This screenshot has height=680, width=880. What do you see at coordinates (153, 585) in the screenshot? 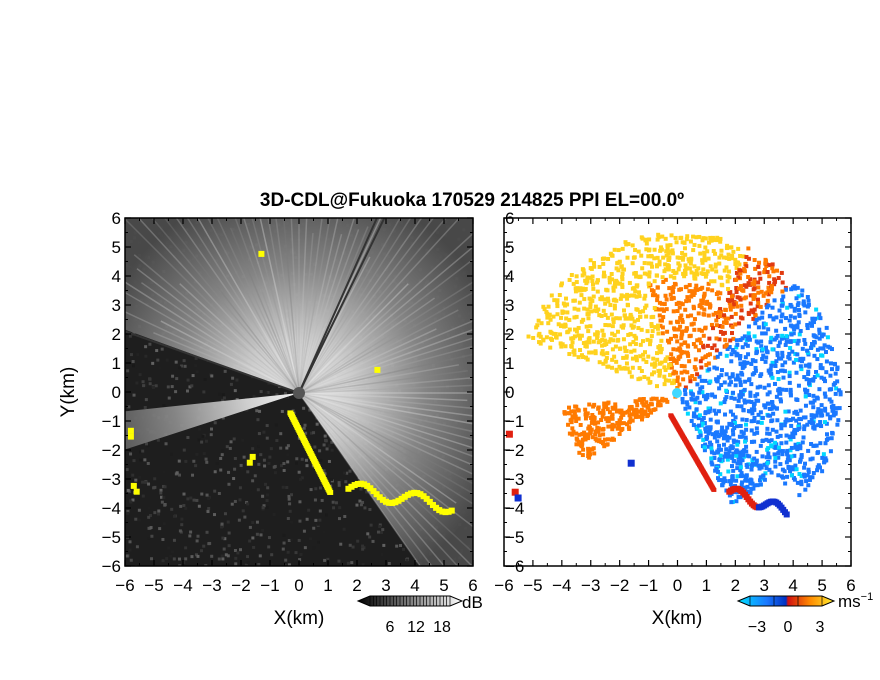
I see `x-tick-label: −5` at bounding box center [153, 585].